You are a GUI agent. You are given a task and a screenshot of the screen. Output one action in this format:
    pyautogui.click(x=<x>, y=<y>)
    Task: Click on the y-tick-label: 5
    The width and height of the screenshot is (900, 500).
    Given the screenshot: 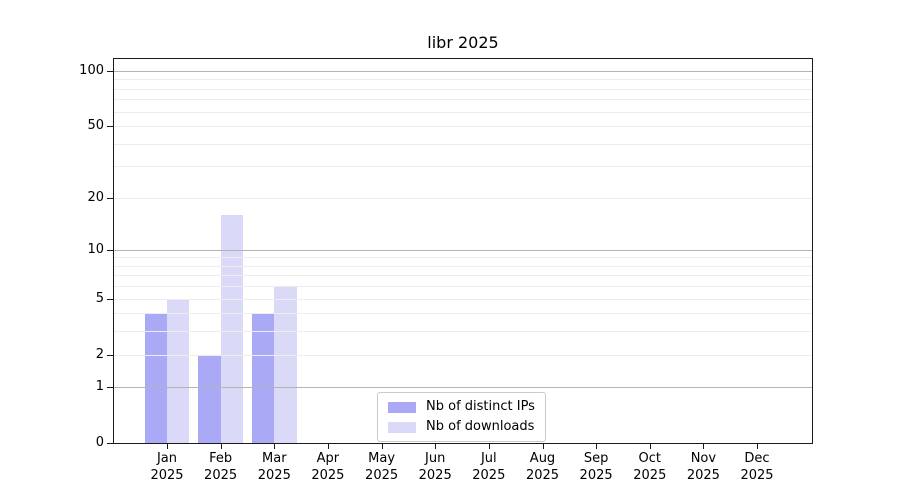 What is the action you would take?
    pyautogui.click(x=99, y=298)
    